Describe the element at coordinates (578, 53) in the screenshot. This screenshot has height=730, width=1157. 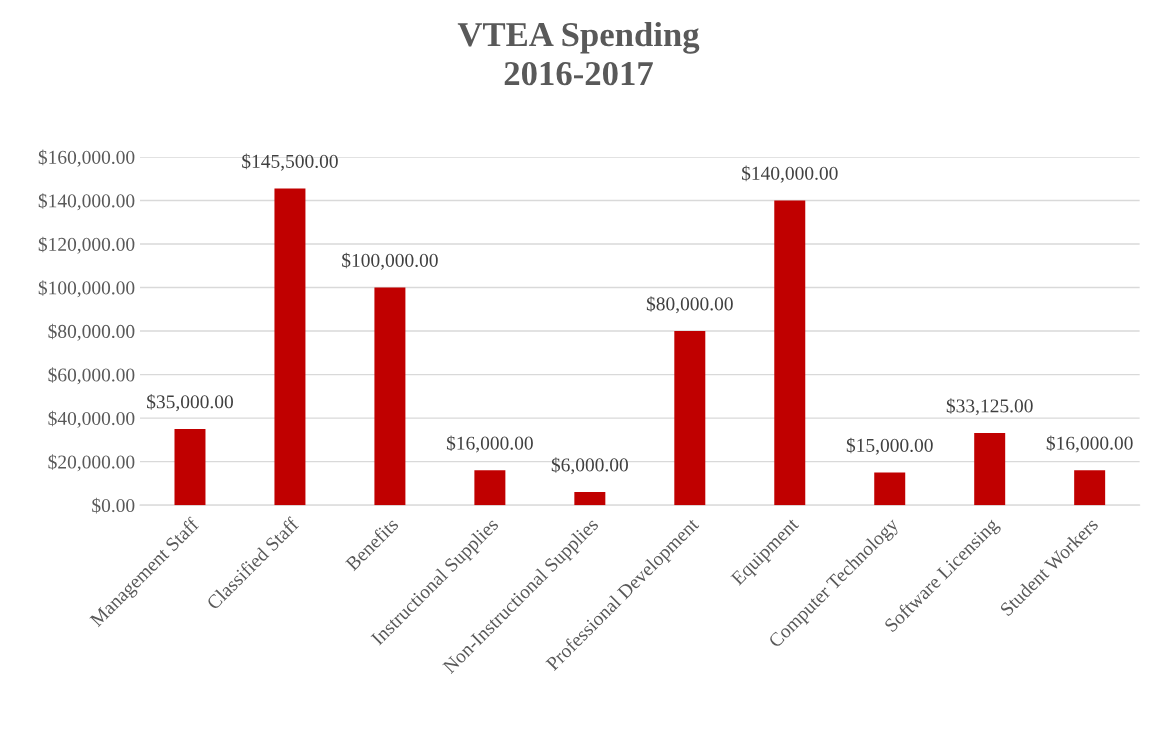
I see `chart-title: VTEA Spending 2016-2017` at that location.